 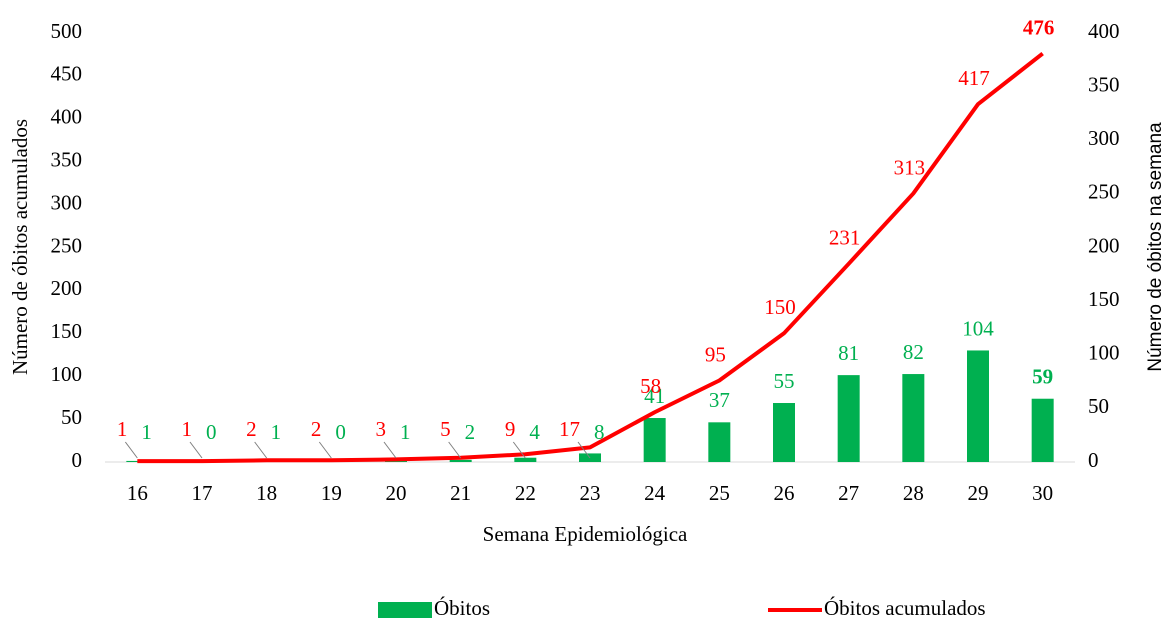 What do you see at coordinates (784, 493) in the screenshot?
I see `x-tick-label: 26` at bounding box center [784, 493].